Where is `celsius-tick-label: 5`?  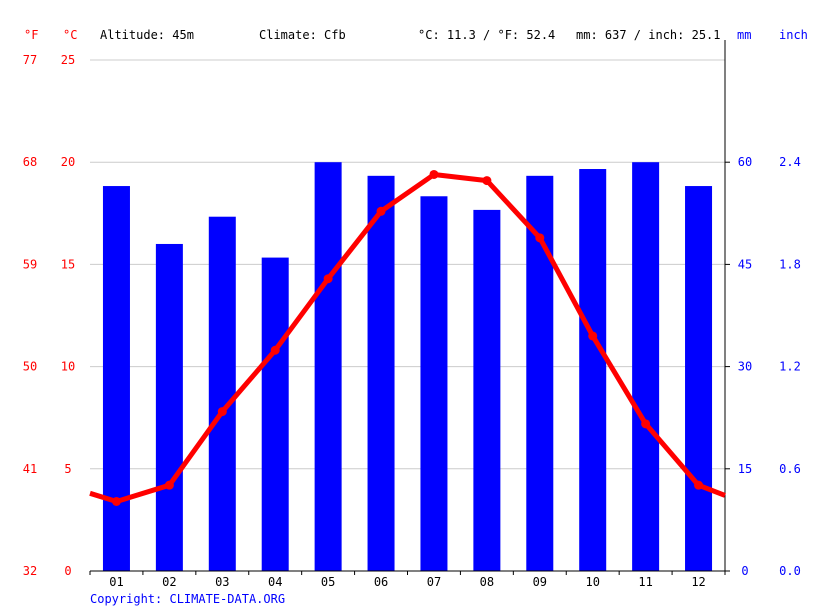
celsius-tick-label: 5 is located at coordinates (67, 469).